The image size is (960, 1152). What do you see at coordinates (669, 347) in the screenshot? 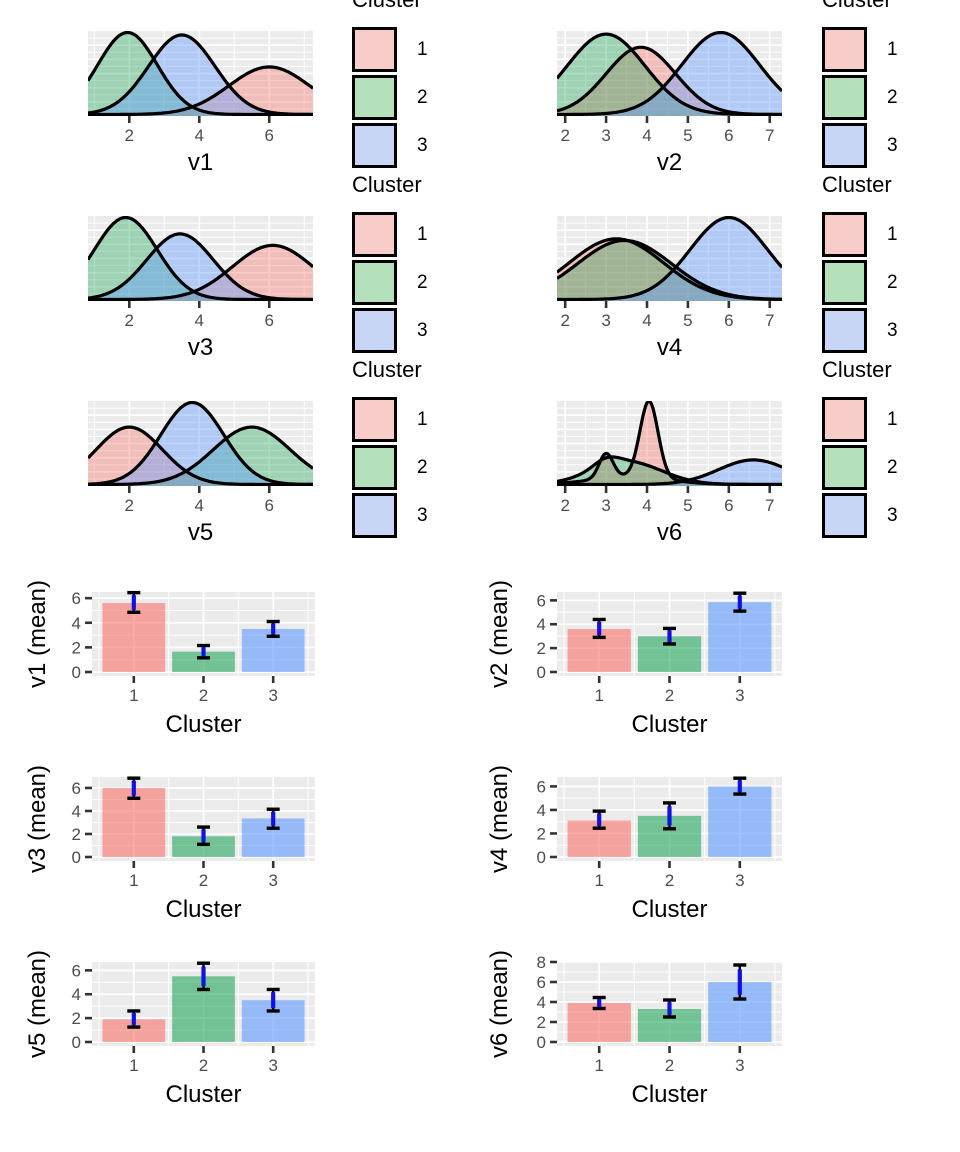
I see `x-axis-title: v4` at bounding box center [669, 347].